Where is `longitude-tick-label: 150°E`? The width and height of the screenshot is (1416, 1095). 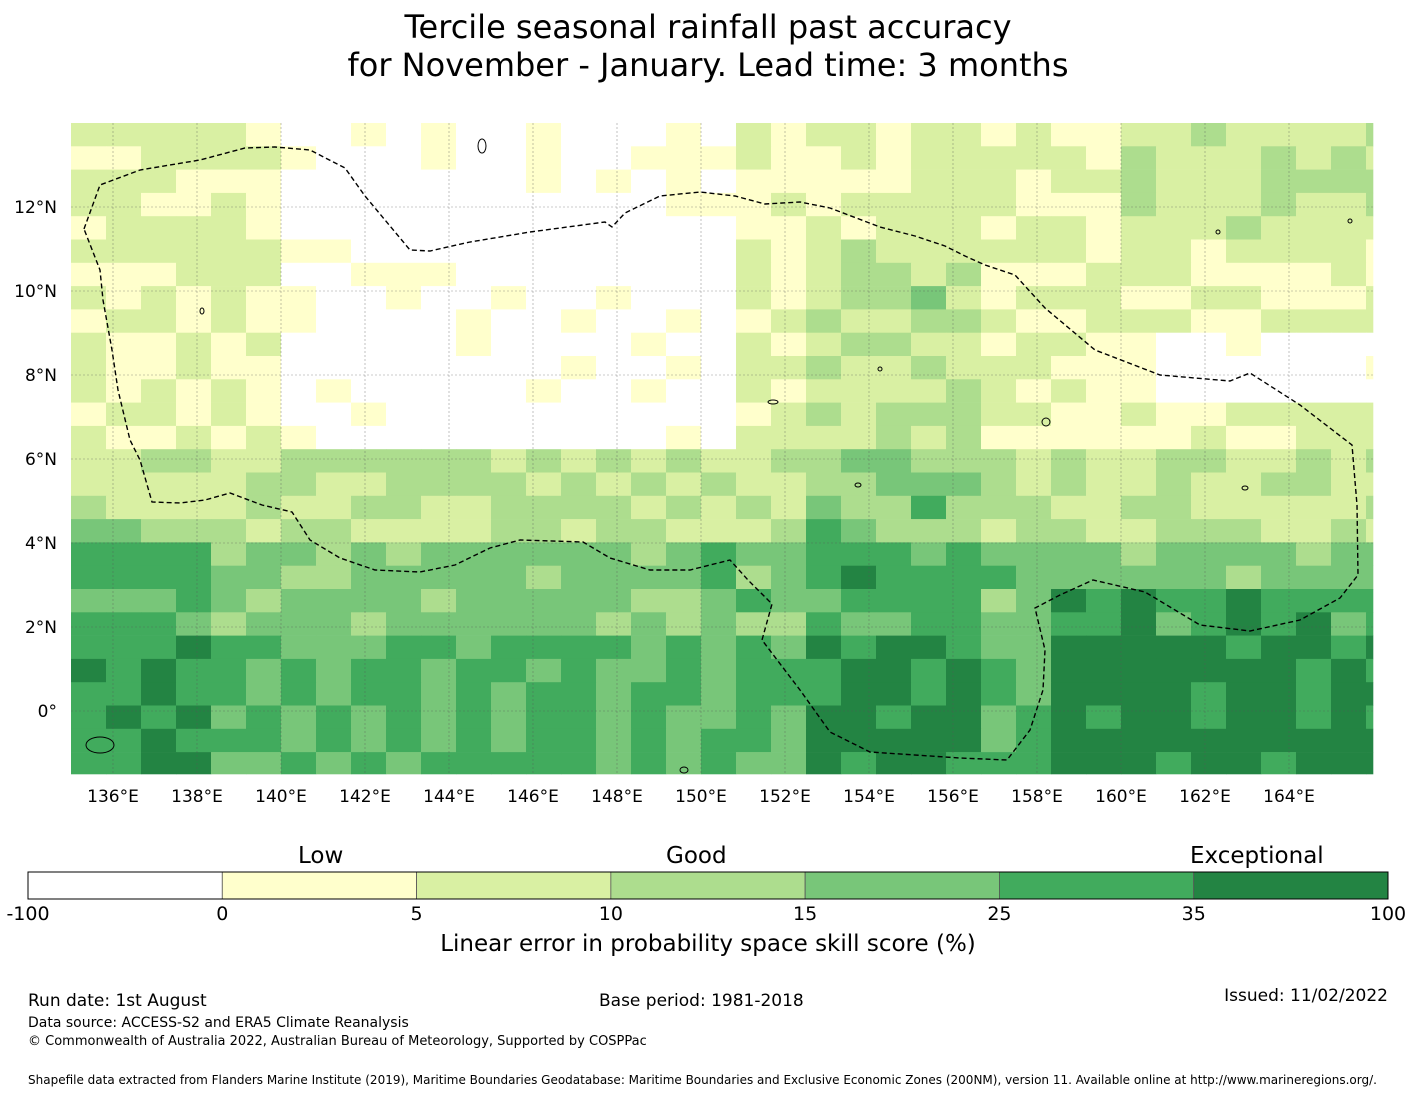
longitude-tick-label: 150°E is located at coordinates (701, 797).